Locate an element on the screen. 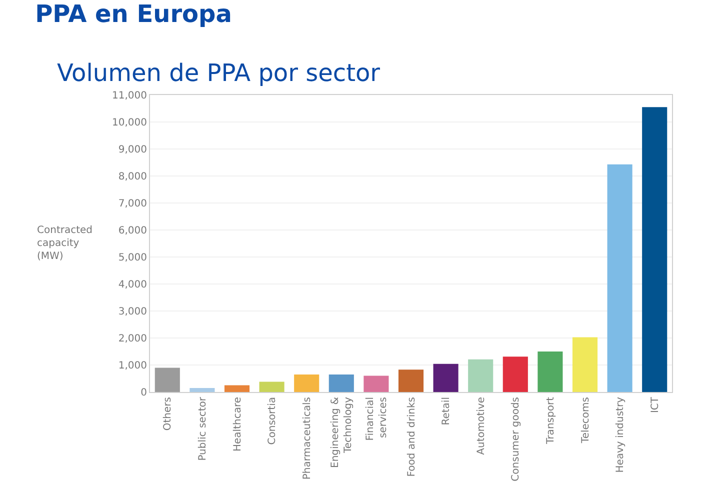 Image resolution: width=702 pixels, height=500 pixels. y-tick-label: 10,000 is located at coordinates (129, 123).